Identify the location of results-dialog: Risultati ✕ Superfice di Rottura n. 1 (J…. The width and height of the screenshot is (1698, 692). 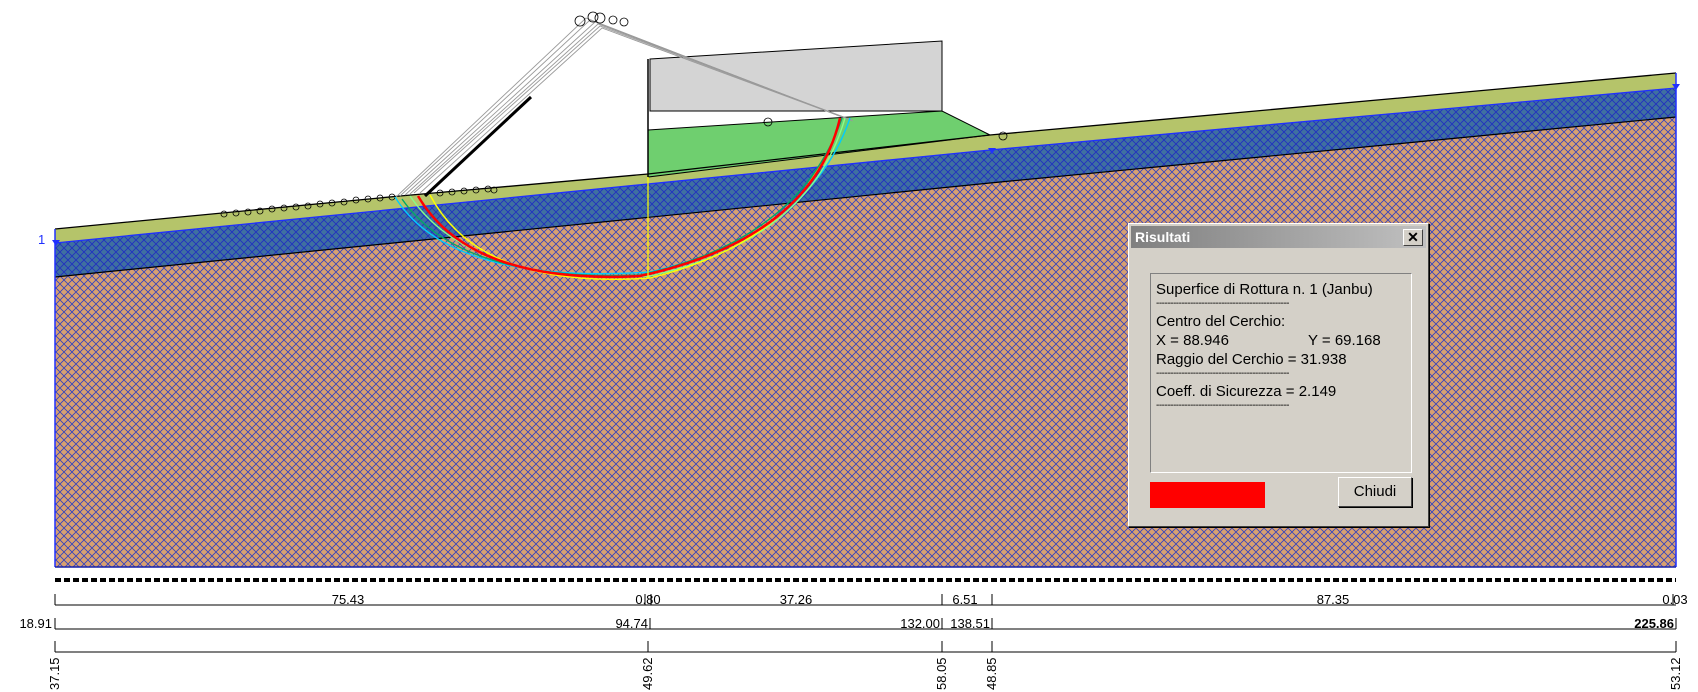
(1278, 375).